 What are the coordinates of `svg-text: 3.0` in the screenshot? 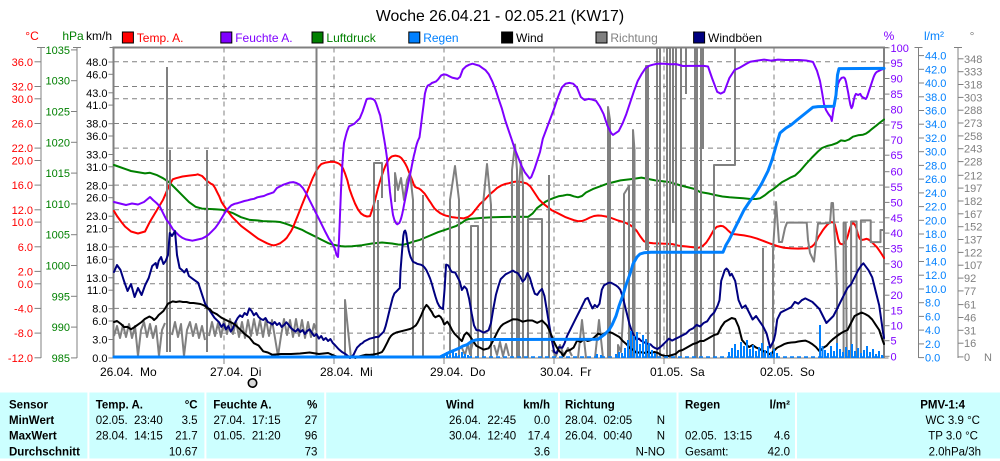 It's located at (99, 341).